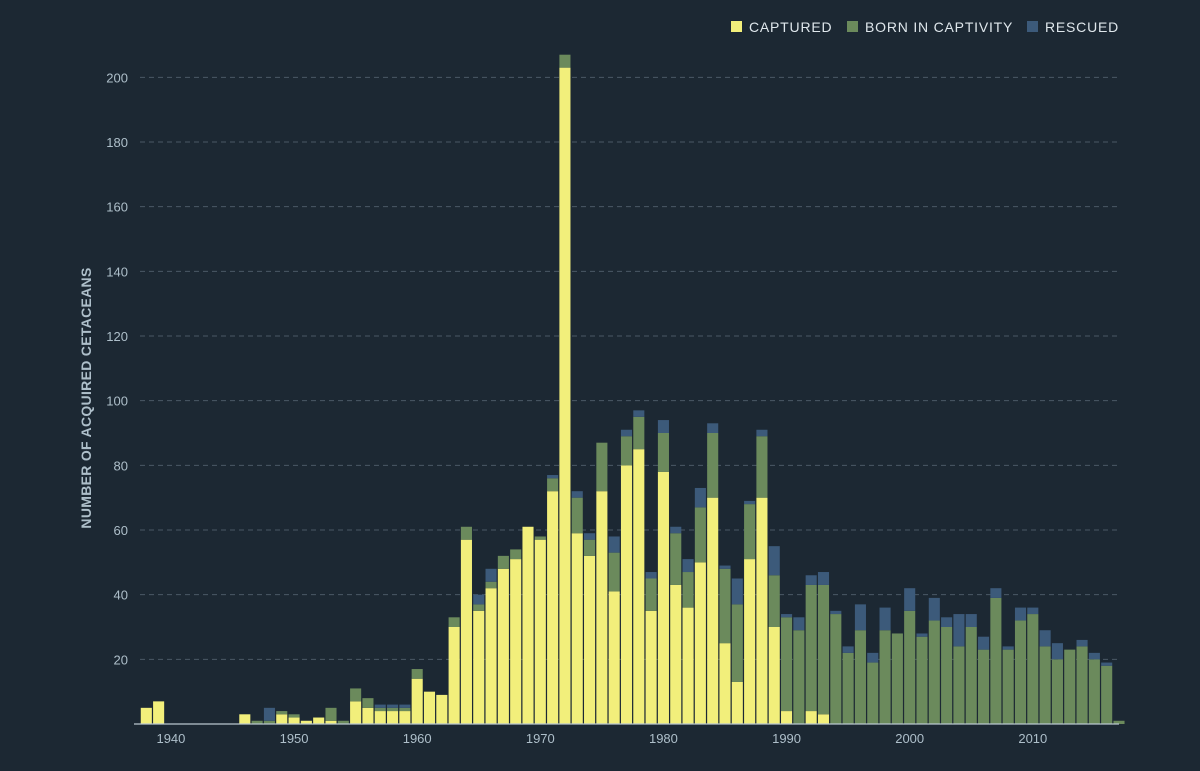  Describe the element at coordinates (725, 683) in the screenshot. I see `bar-1985-captured` at that location.